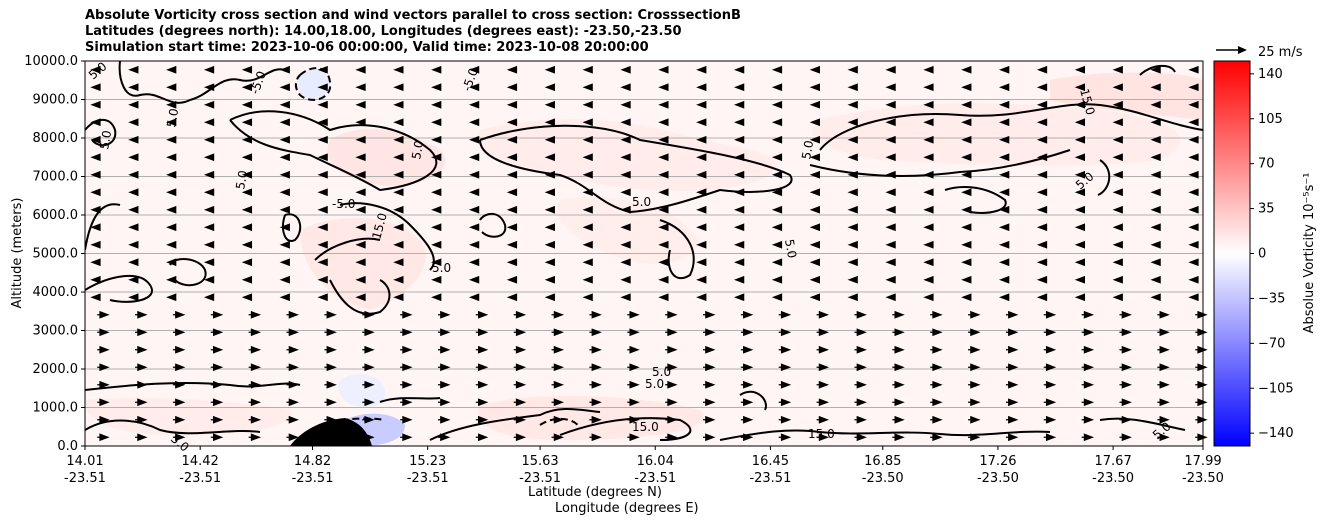 Image resolution: width=1332 pixels, height=526 pixels. What do you see at coordinates (56, 408) in the screenshot?
I see `y-tick-label: 1000.0` at bounding box center [56, 408].